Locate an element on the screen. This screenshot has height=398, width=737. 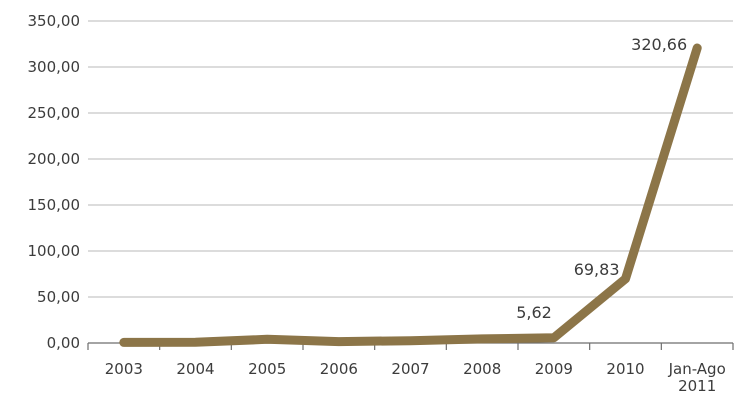
x-tick-label-0: 2003 is located at coordinates (124, 369).